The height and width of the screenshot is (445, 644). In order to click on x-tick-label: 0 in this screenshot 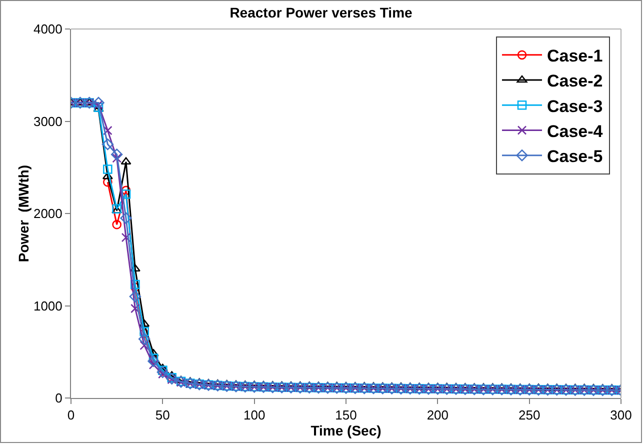, I will do `click(71, 415)`.